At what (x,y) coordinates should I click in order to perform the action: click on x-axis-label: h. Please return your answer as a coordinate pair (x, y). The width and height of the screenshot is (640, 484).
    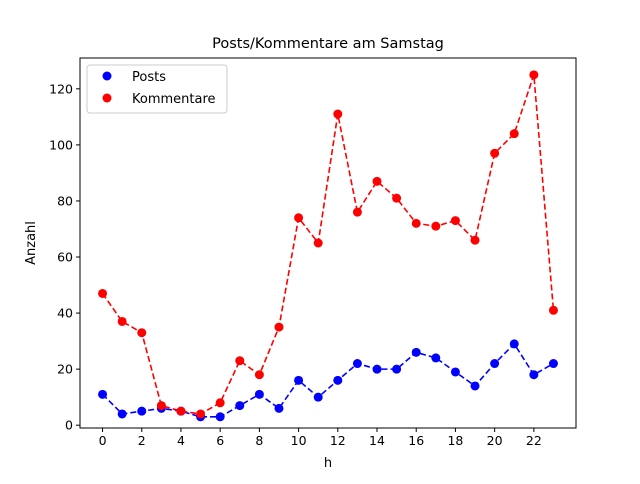
    Looking at the image, I should click on (328, 463).